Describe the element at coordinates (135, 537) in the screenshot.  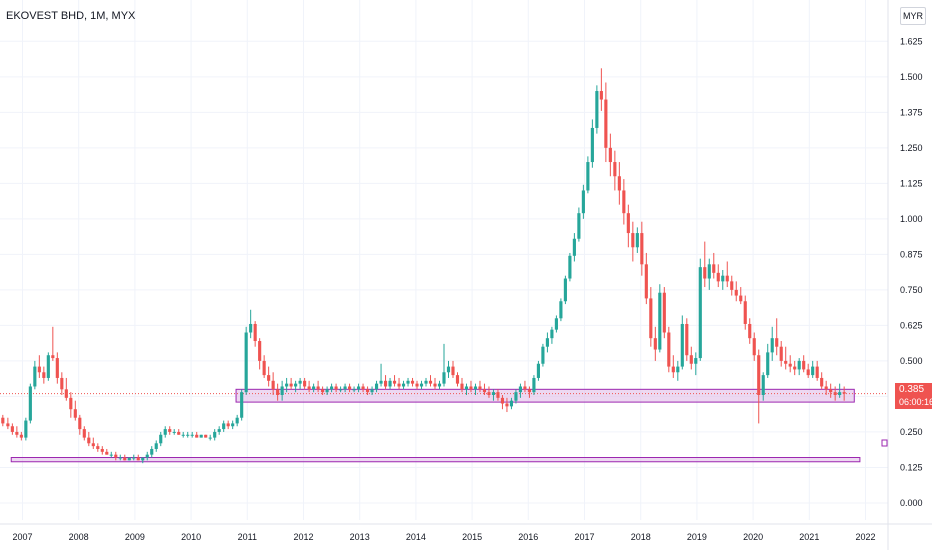
I see `x-tick-label: 2009` at that location.